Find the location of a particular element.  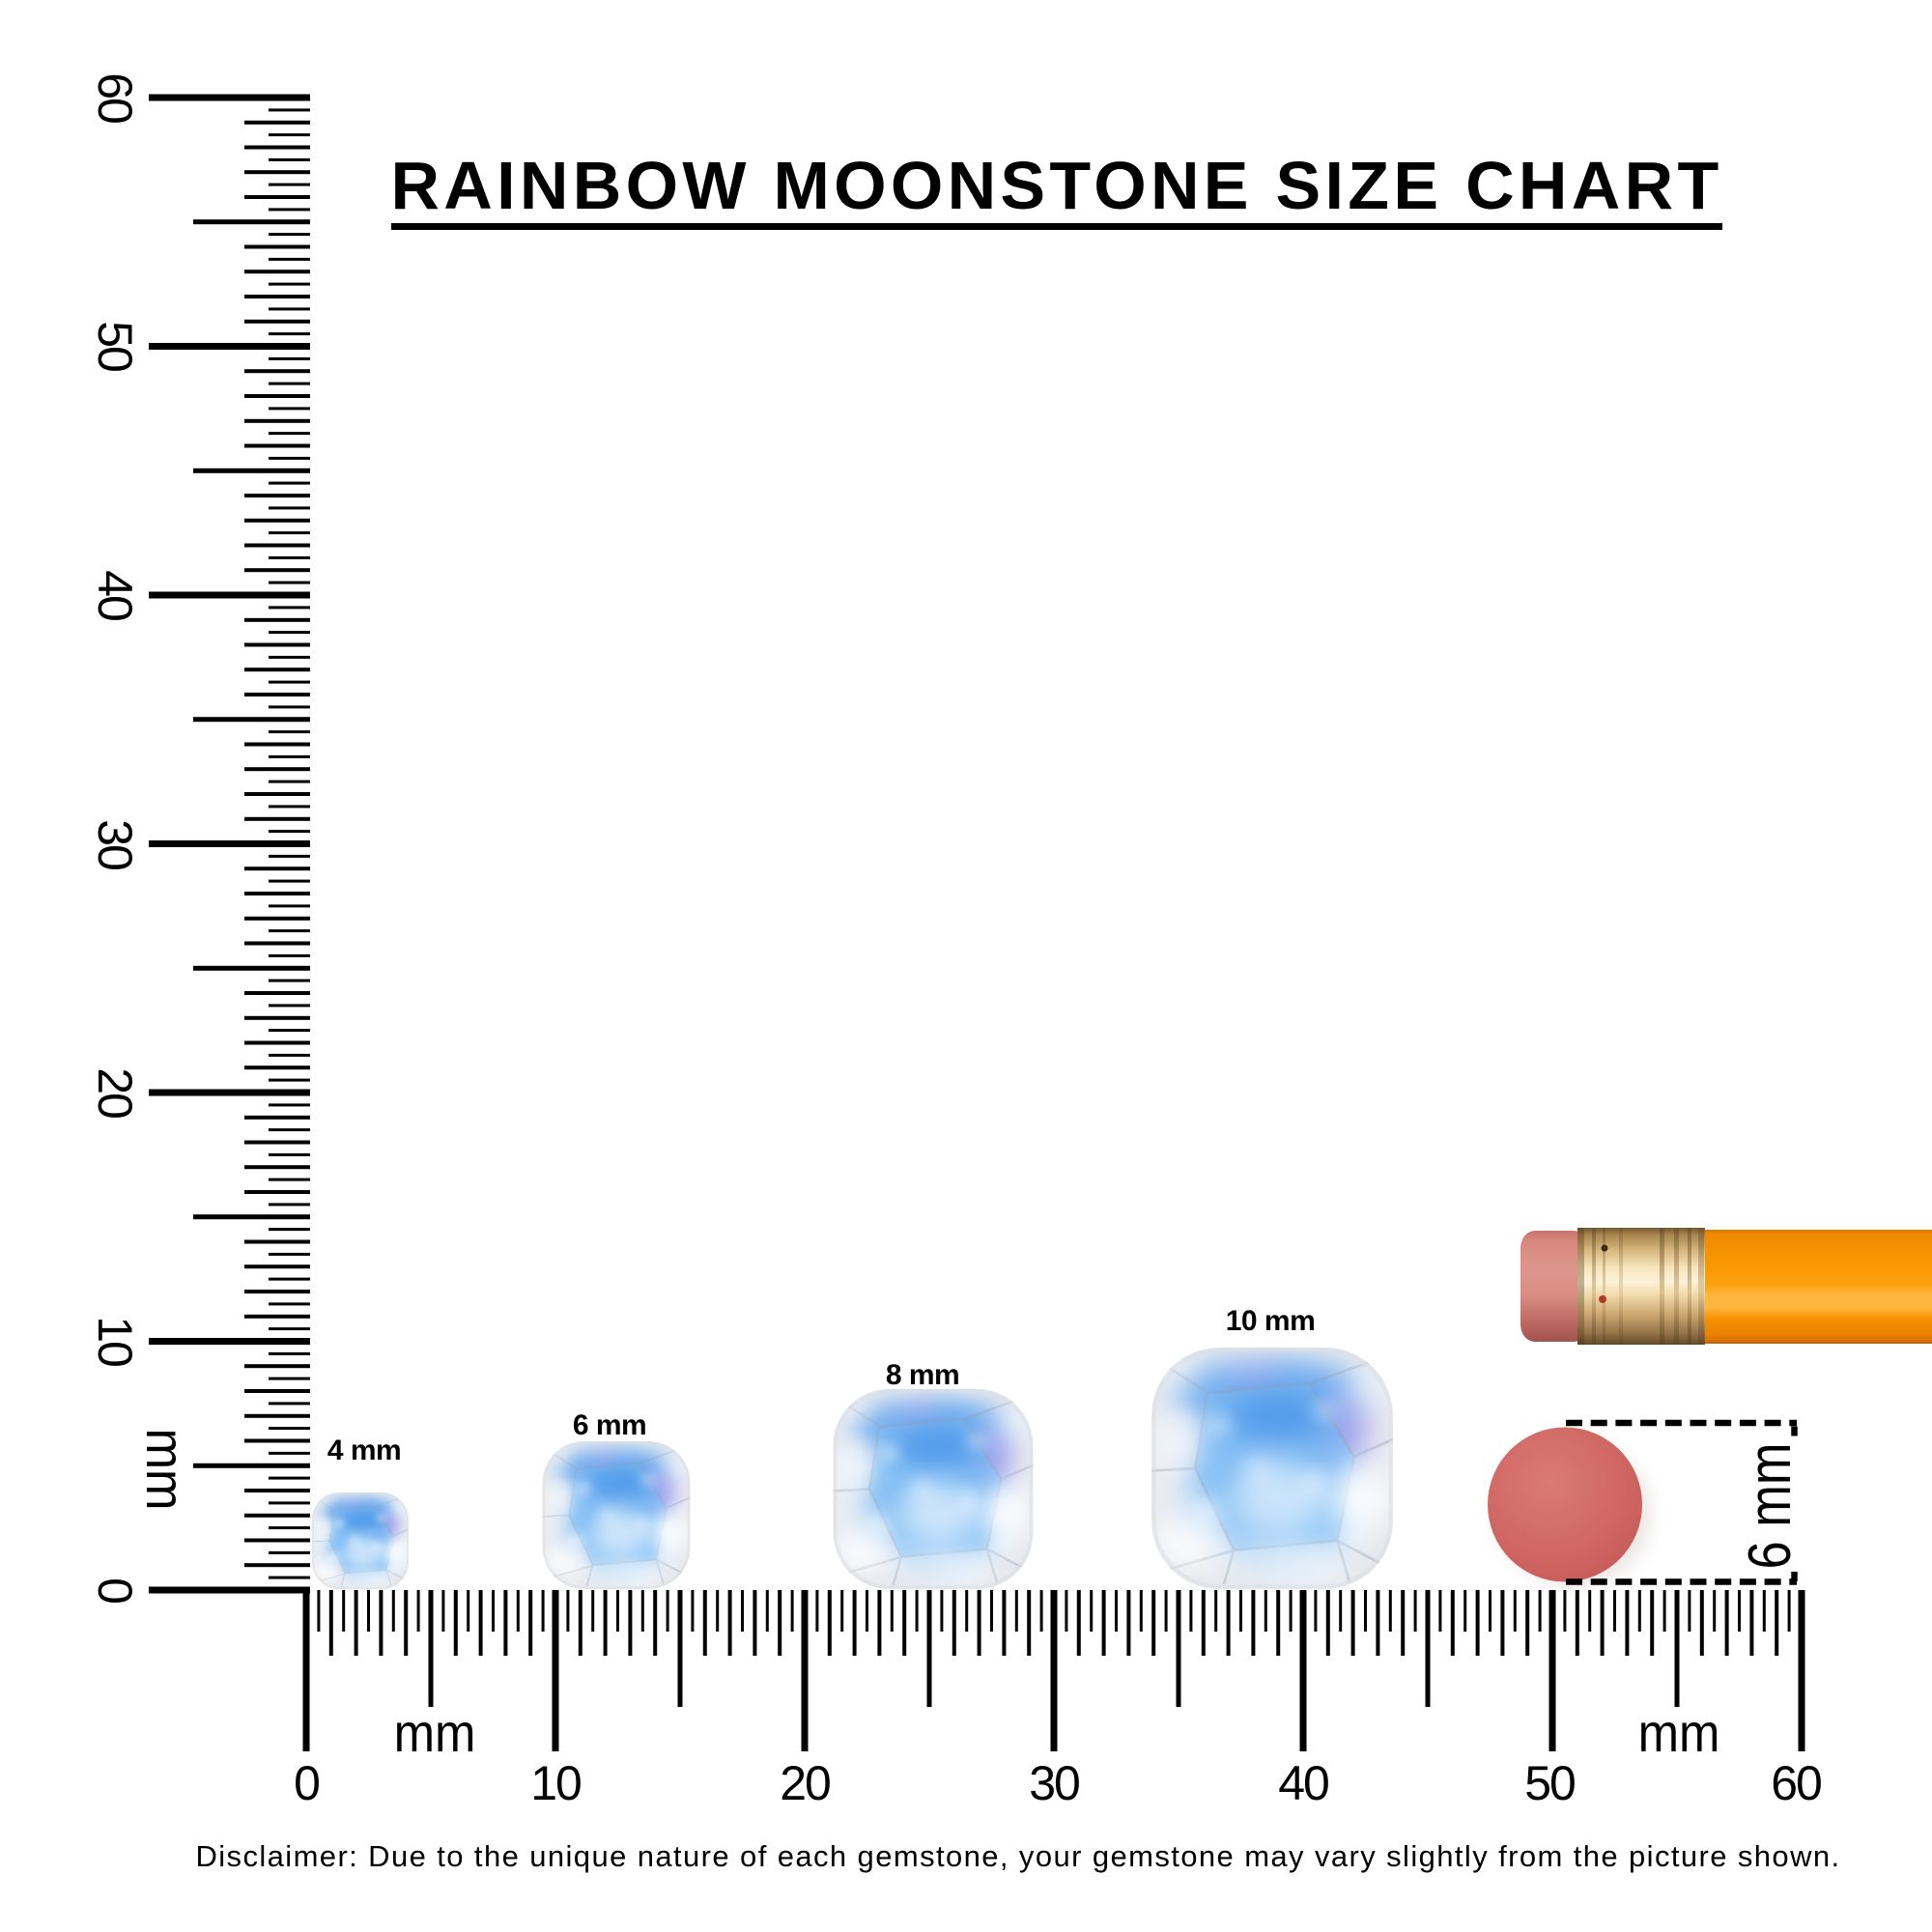

svg-text: 4 mm is located at coordinates (364, 1450).